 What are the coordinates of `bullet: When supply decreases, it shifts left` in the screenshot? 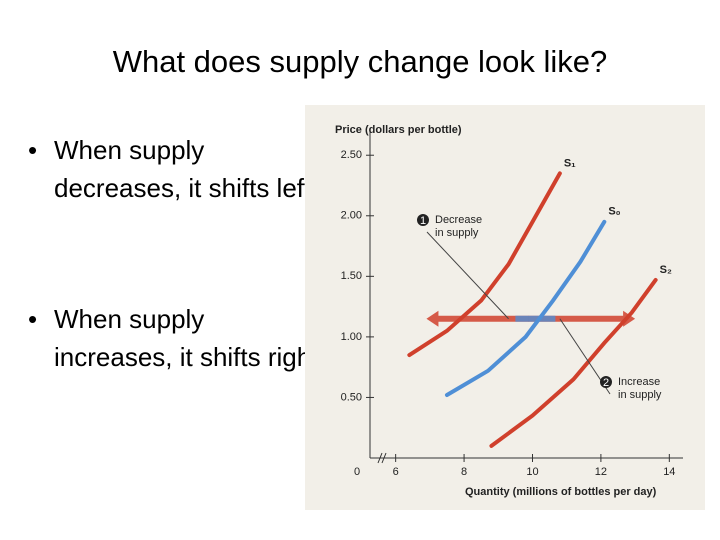 It's located at (173, 169).